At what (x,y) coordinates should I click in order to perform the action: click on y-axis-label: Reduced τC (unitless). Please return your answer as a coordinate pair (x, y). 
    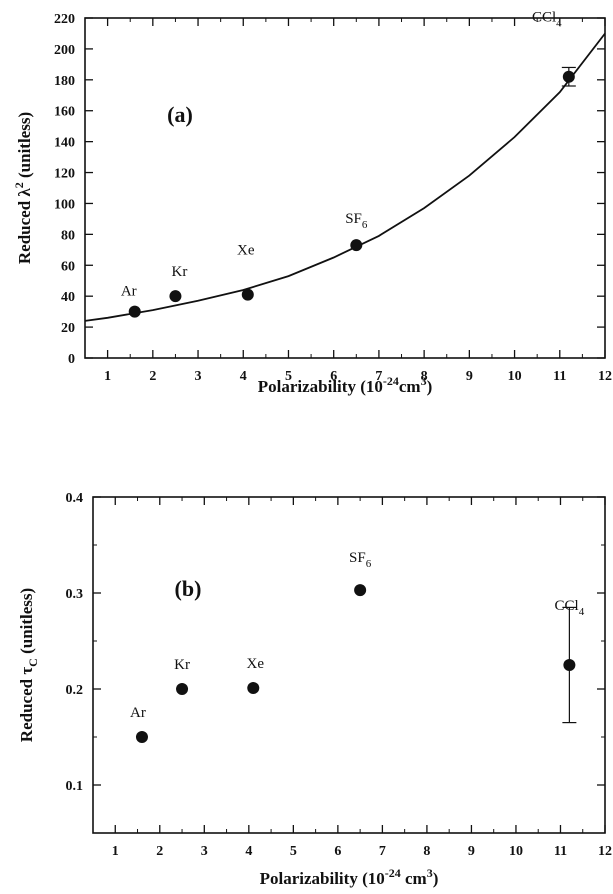
    Looking at the image, I should click on (28, 665).